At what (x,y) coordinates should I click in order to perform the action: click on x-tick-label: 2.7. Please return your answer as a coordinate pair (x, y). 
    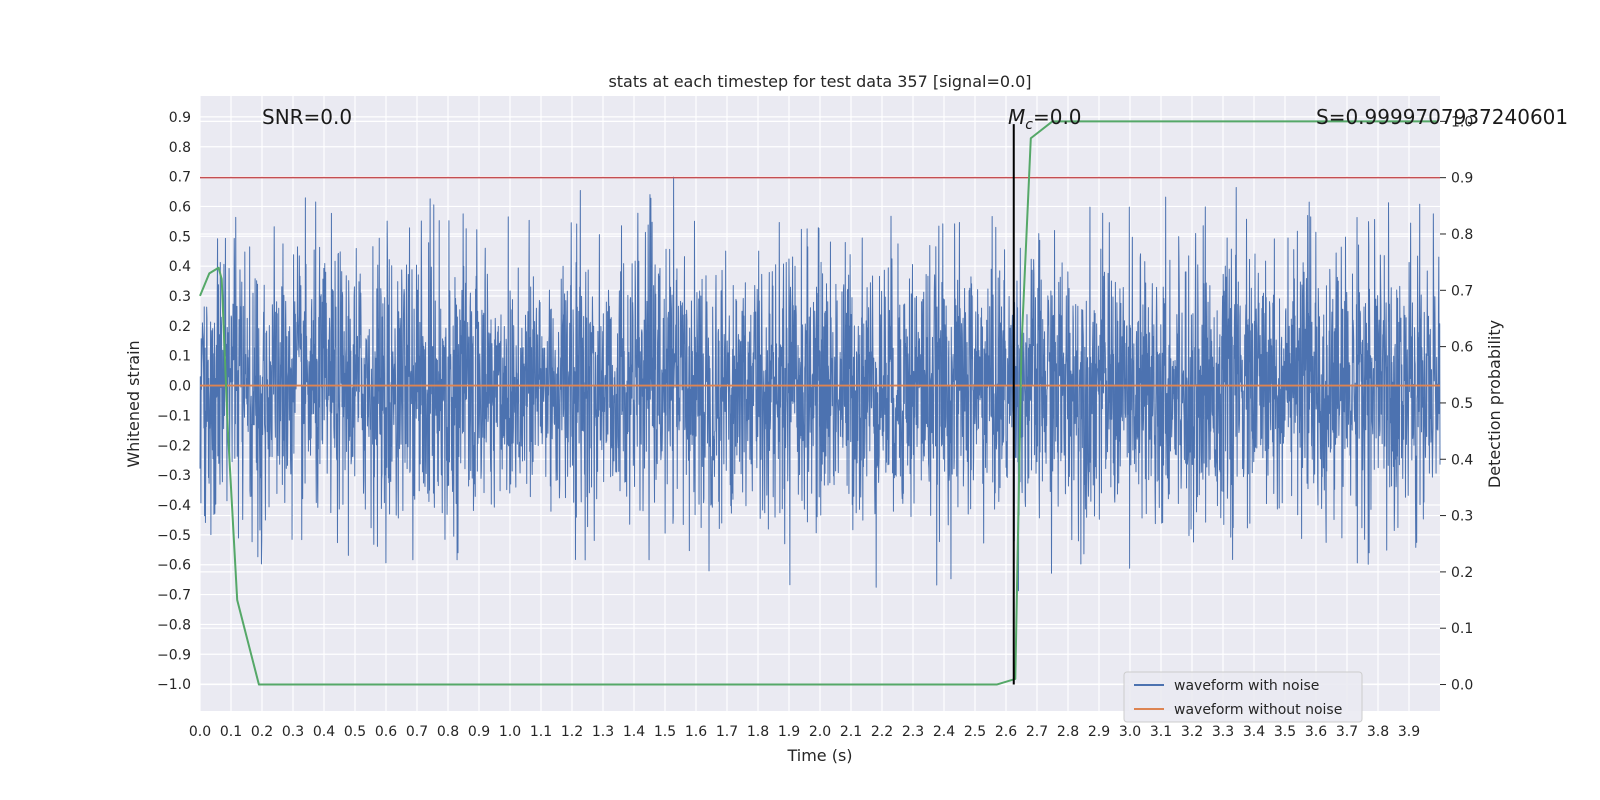
    Looking at the image, I should click on (1037, 732).